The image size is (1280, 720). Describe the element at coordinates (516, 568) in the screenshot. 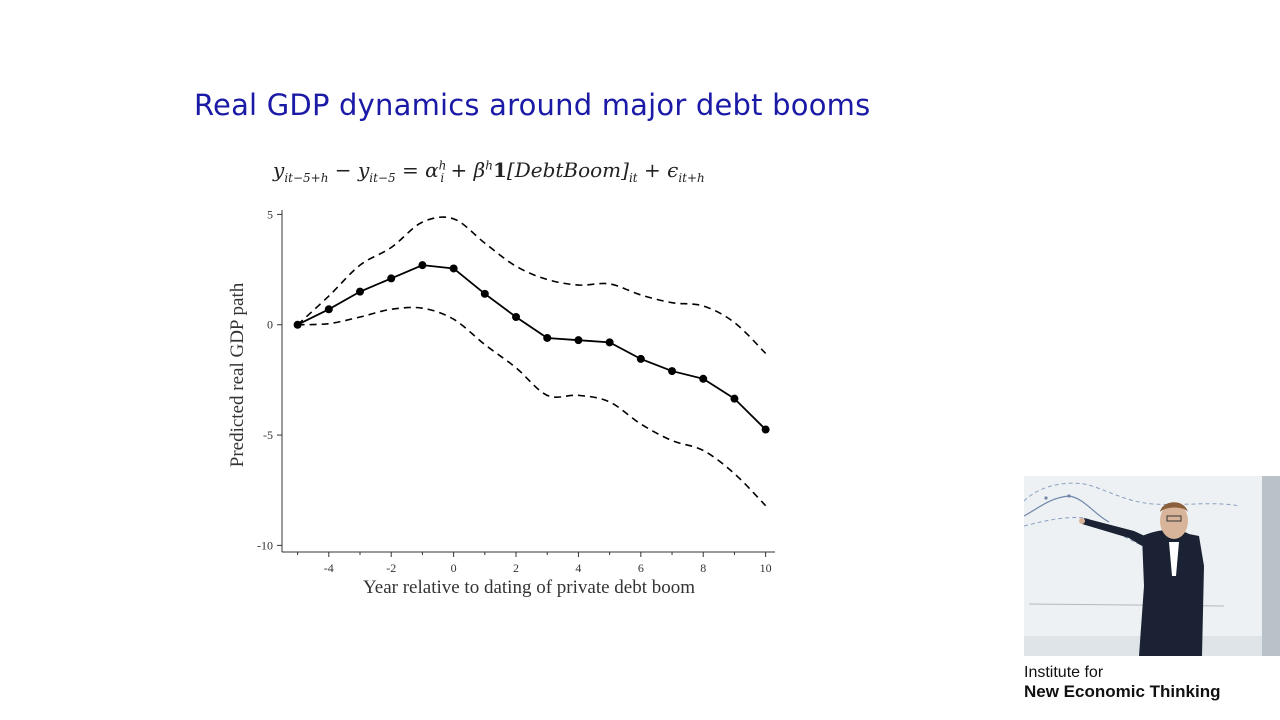

I see `x-tick-label: 2` at that location.